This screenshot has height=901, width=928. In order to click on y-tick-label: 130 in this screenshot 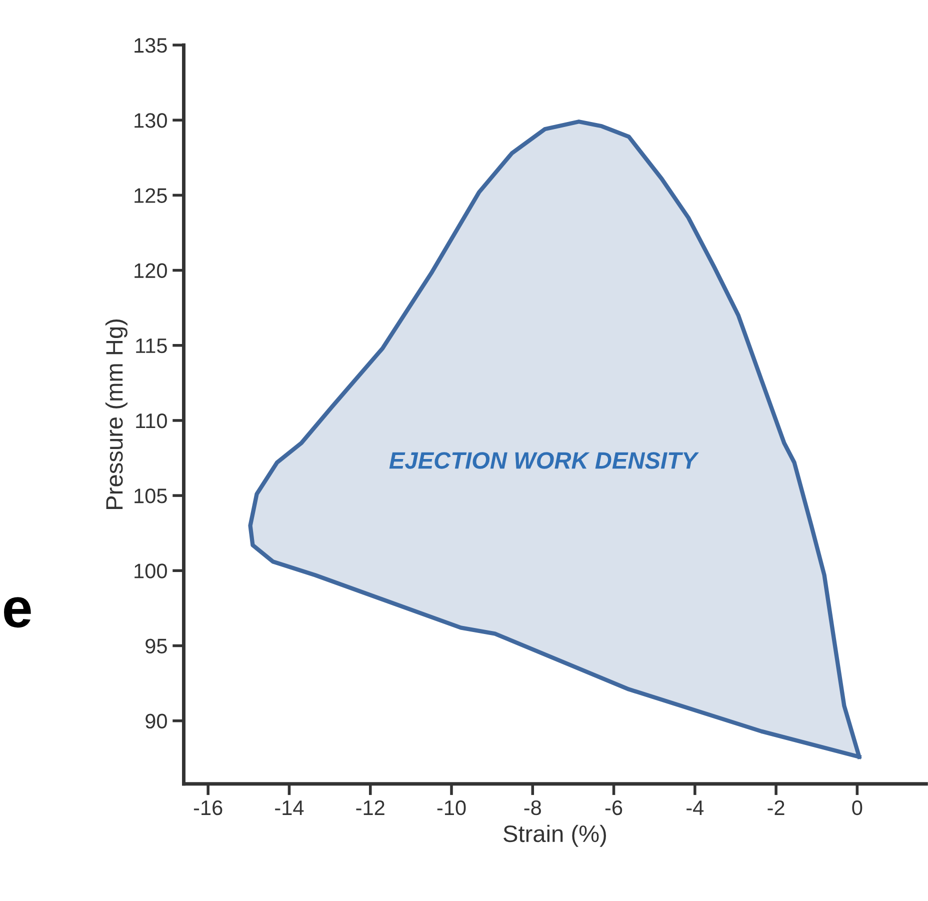, I will do `click(150, 120)`.